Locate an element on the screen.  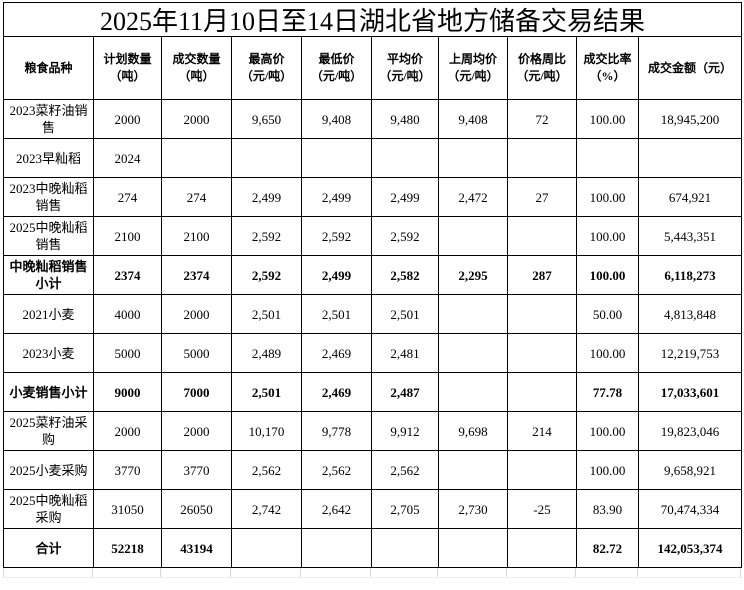
table-cell: 2,487 is located at coordinates (405, 392).